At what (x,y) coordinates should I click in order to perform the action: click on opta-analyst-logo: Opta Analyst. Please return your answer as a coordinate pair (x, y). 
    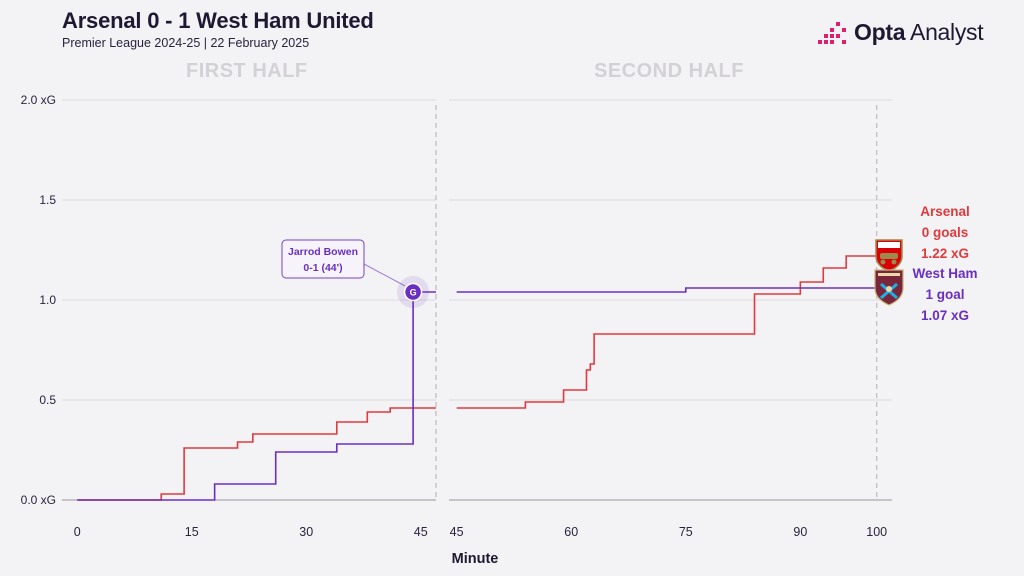
    Looking at the image, I should click on (901, 32).